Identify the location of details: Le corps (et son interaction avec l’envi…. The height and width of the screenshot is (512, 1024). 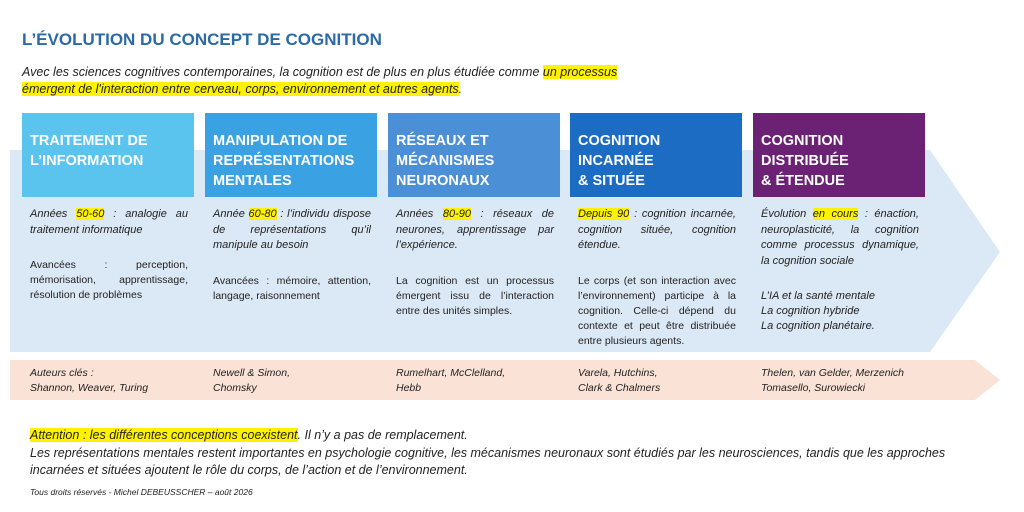
(657, 311).